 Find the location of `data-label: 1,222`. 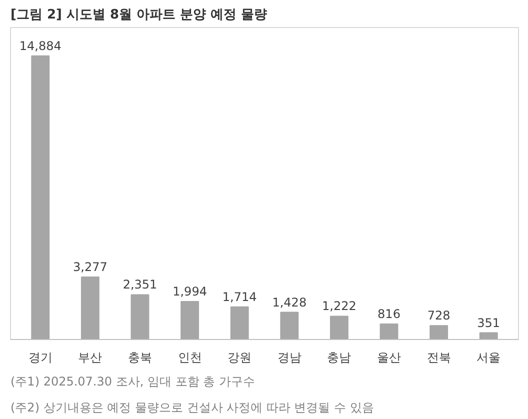

data-label: 1,222 is located at coordinates (339, 306).